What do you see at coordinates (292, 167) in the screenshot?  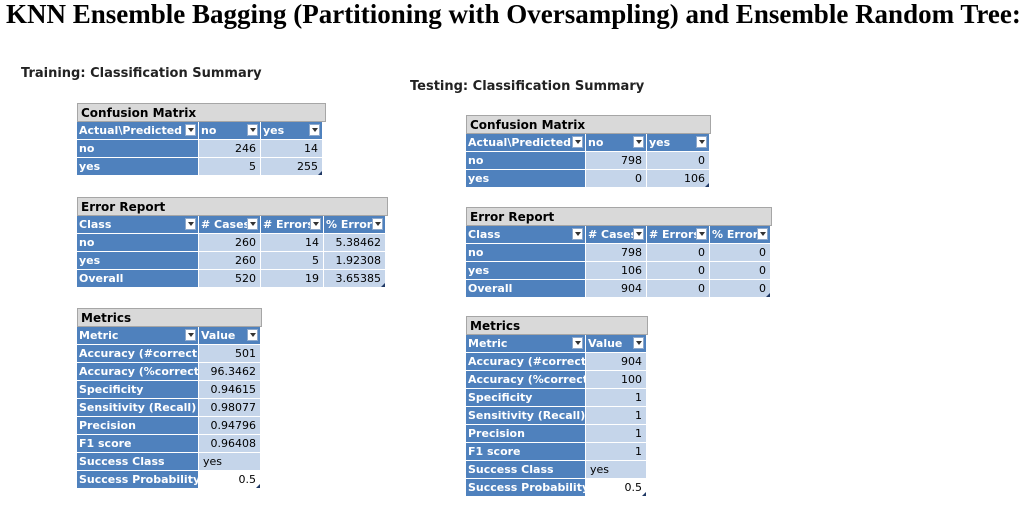 I see `cell-value: 255` at bounding box center [292, 167].